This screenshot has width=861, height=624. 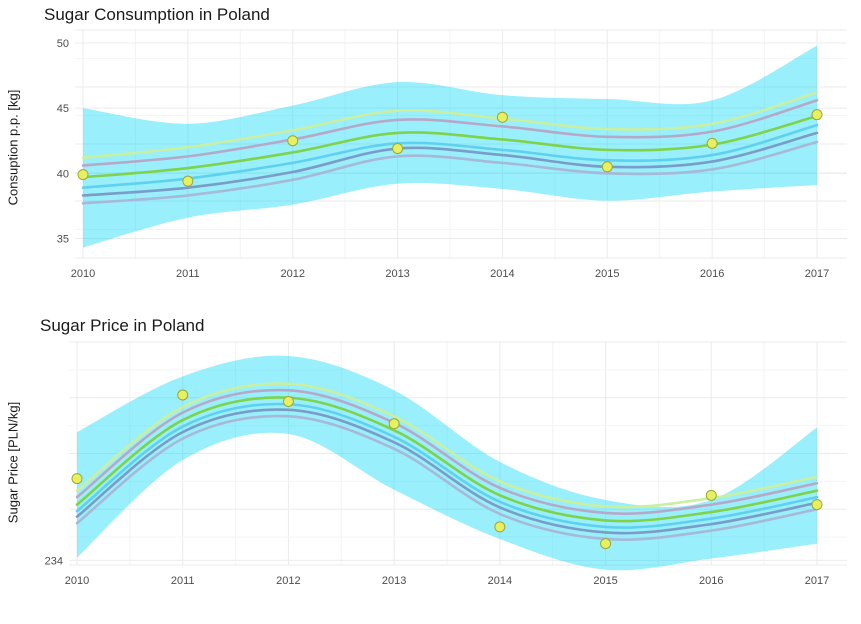 What do you see at coordinates (157, 14) in the screenshot?
I see `chart-1-title: Sugar Consumption in Poland` at bounding box center [157, 14].